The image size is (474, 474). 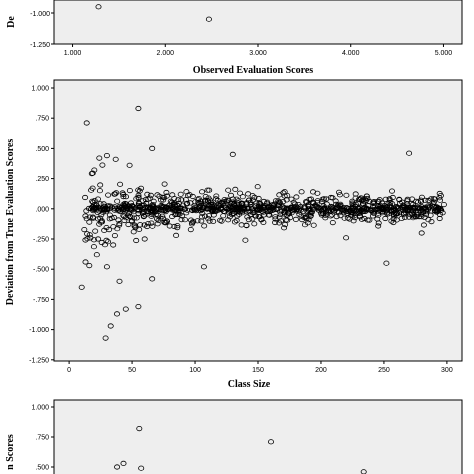 I want to click on x-tick-label: 100, so click(x=195, y=370).